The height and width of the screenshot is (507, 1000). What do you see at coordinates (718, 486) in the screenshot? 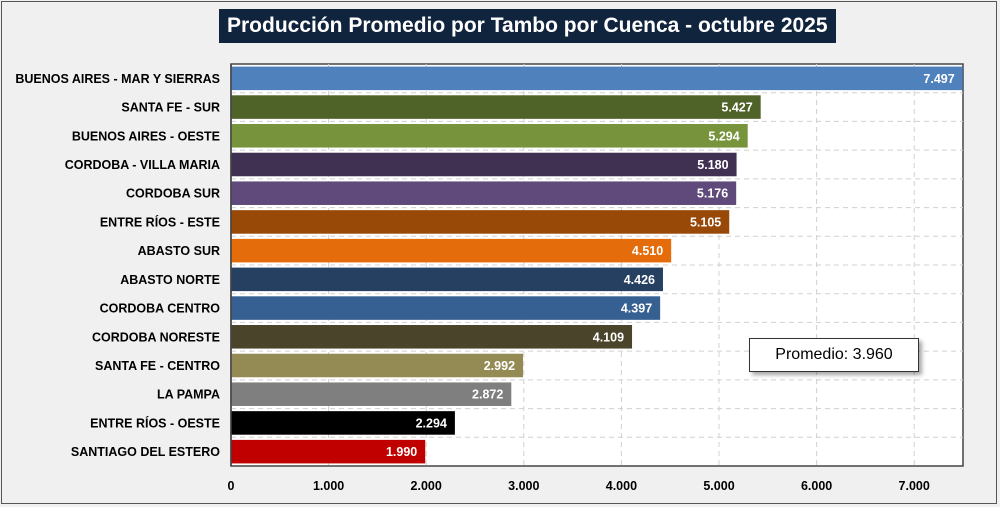
I see `x-tick-label: 5.000` at bounding box center [718, 486].